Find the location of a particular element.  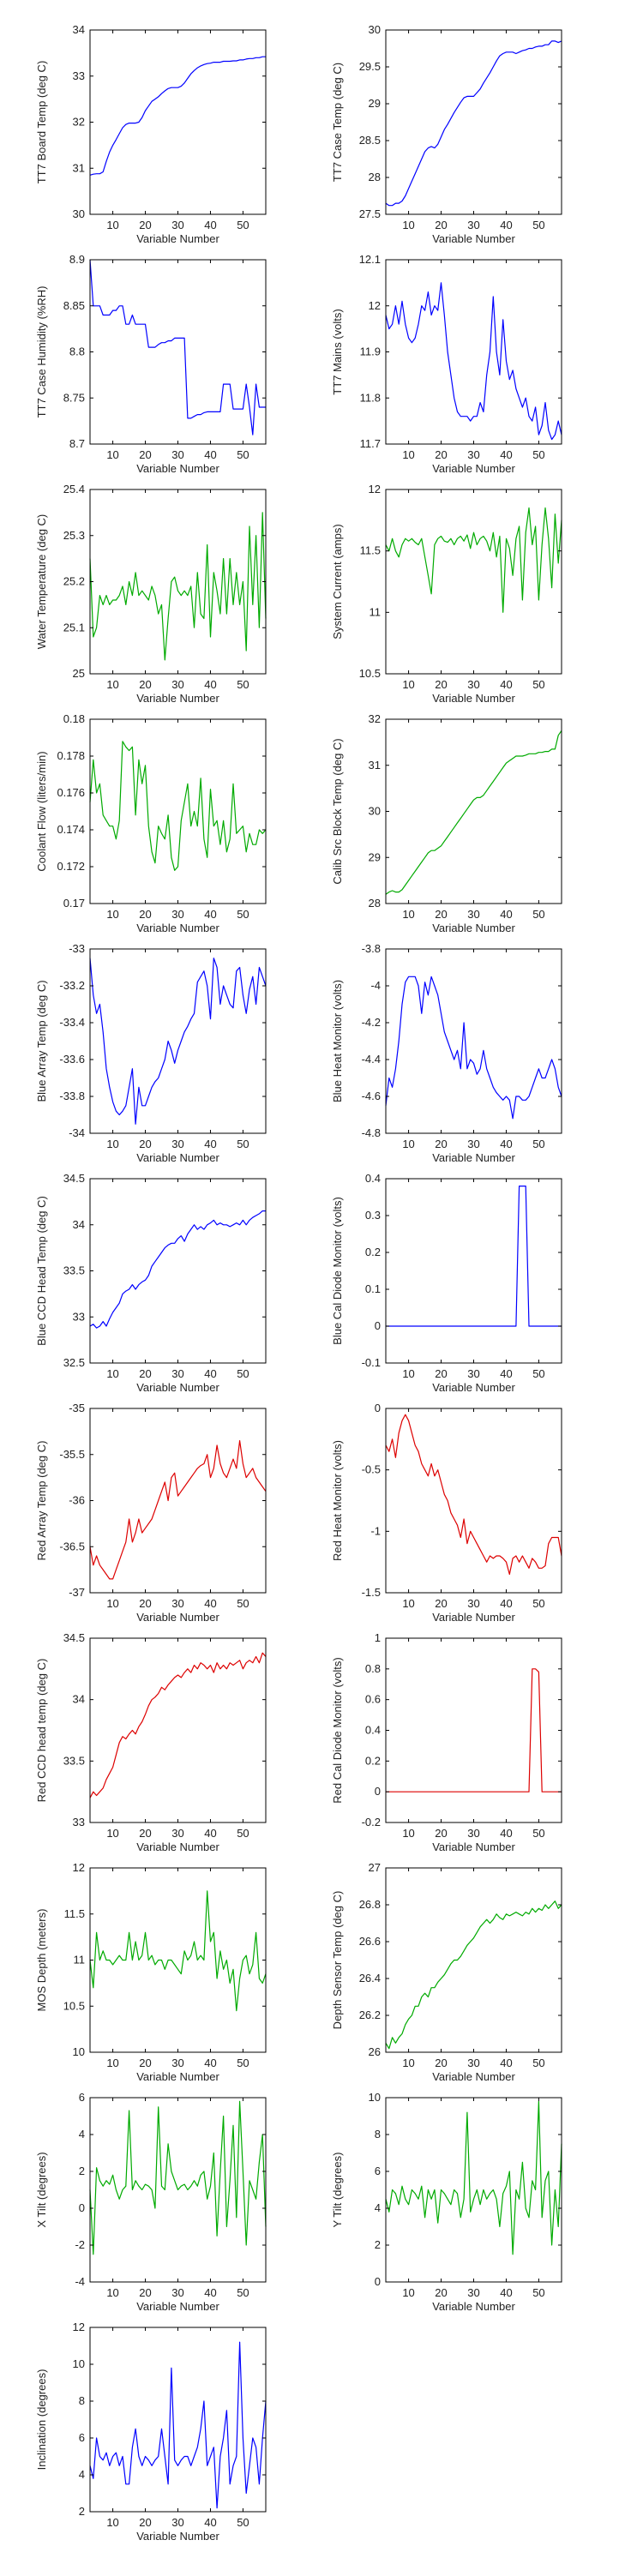

y-tick-label: 0.2 is located at coordinates (373, 1252).